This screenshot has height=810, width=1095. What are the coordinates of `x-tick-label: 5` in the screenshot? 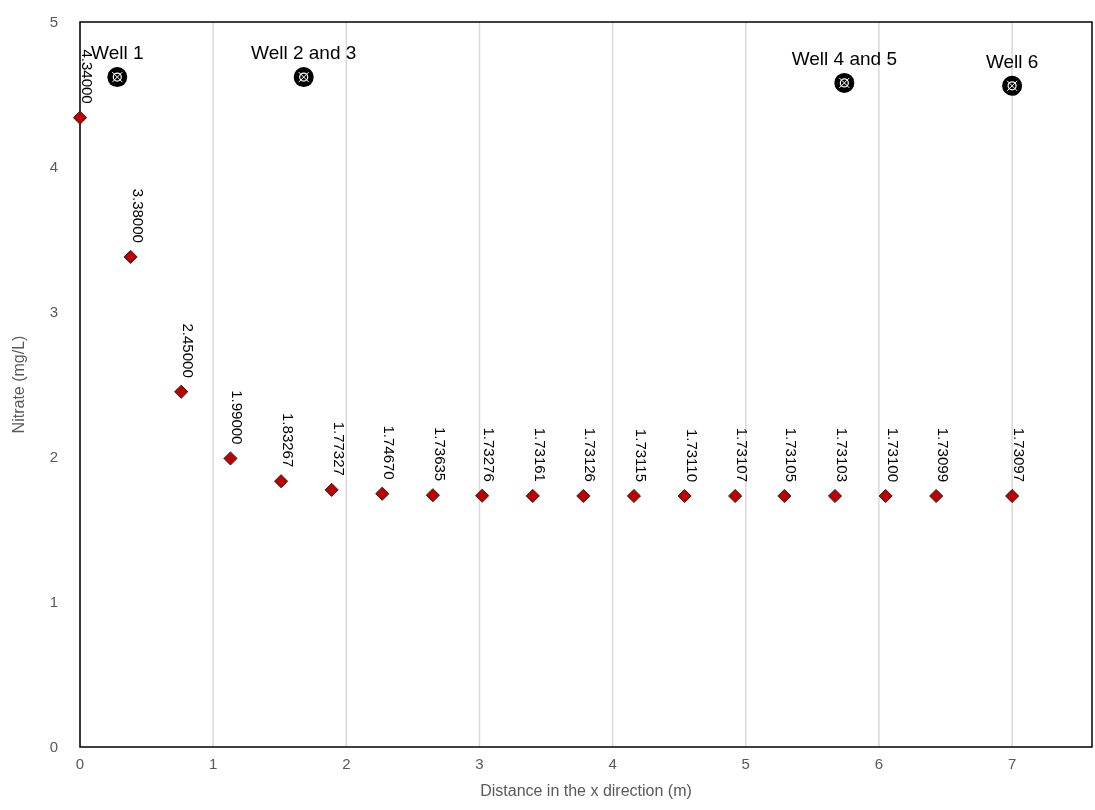 It's located at (745, 763).